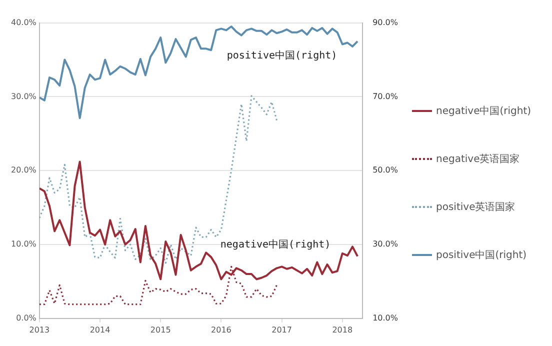  What do you see at coordinates (282, 55) in the screenshot?
I see `annotation: positive中国(right)` at bounding box center [282, 55].